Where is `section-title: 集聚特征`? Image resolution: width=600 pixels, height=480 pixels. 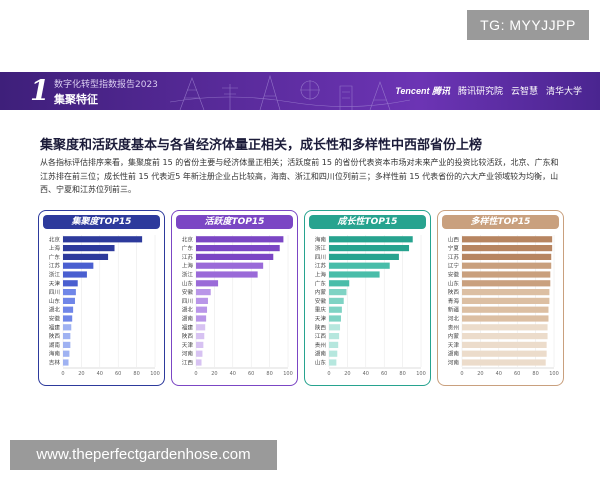 section-title: 集聚特征 is located at coordinates (76, 99).